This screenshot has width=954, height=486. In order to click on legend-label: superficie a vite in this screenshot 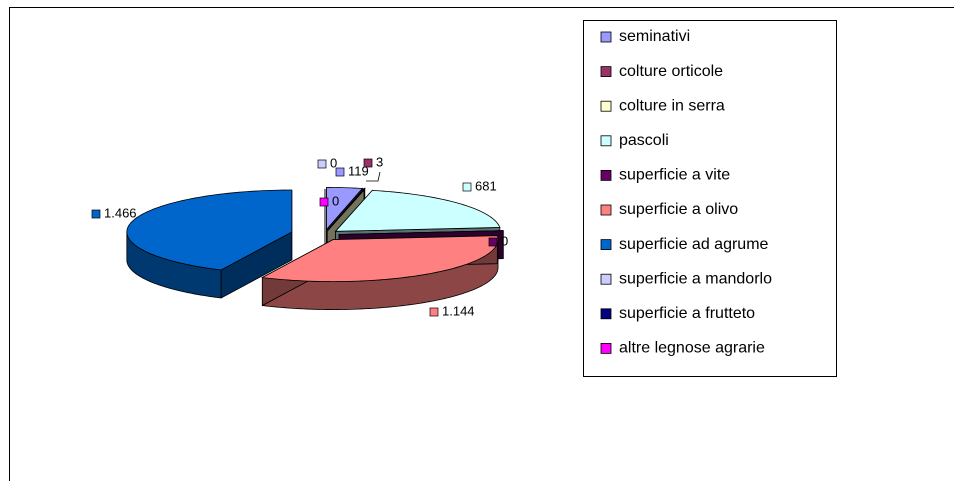, I will do `click(674, 175)`.